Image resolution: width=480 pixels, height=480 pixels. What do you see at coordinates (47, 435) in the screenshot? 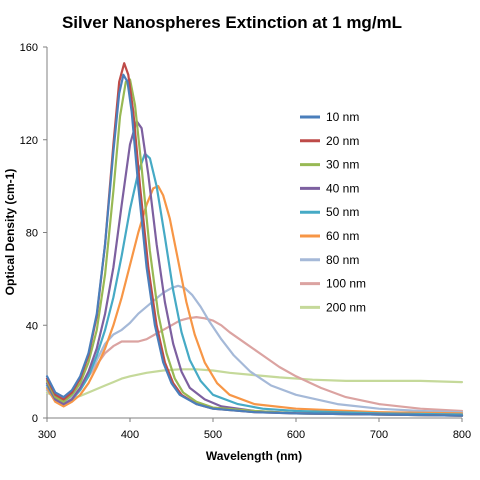
I see `x-tick-label: 300` at bounding box center [47, 435].